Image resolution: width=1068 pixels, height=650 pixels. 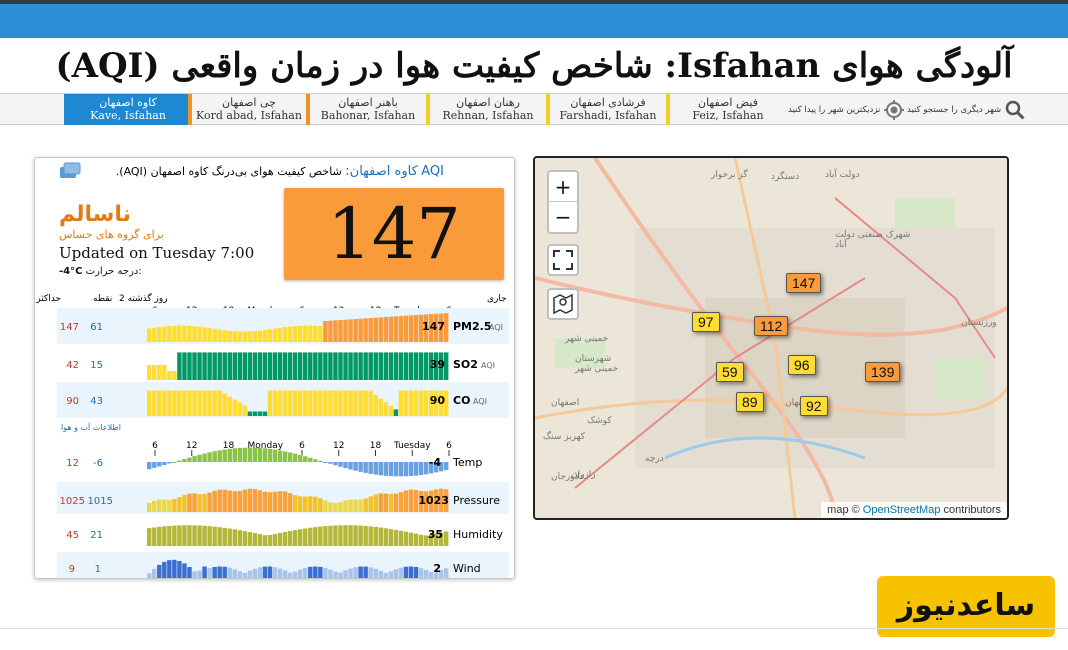 I want to click on fullscreen-button, so click(x=563, y=260).